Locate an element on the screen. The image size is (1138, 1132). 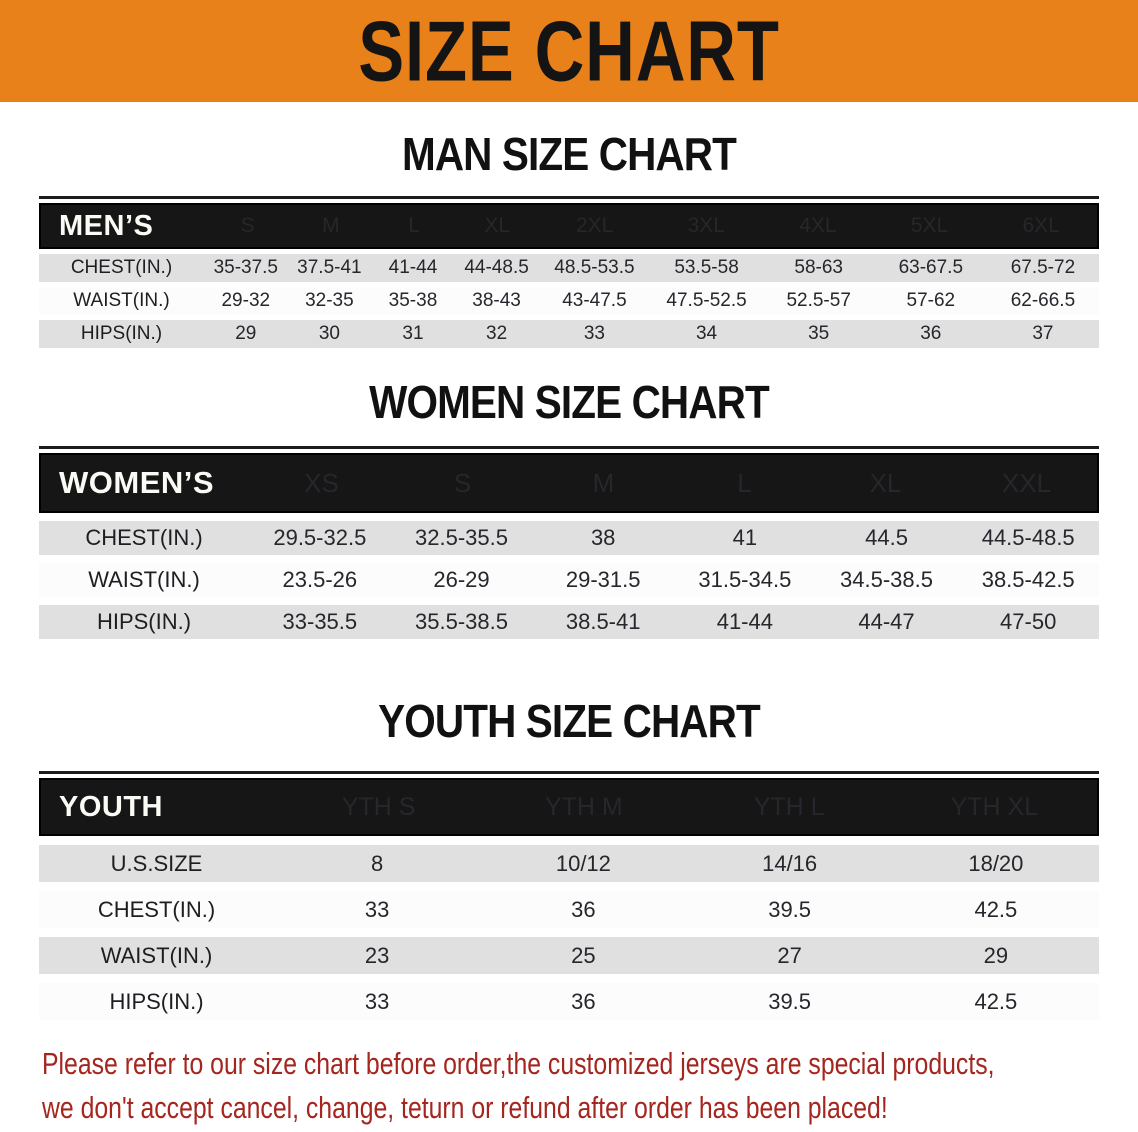
women-section-heading: WOMEN SIZE CHART is located at coordinates (569, 402).